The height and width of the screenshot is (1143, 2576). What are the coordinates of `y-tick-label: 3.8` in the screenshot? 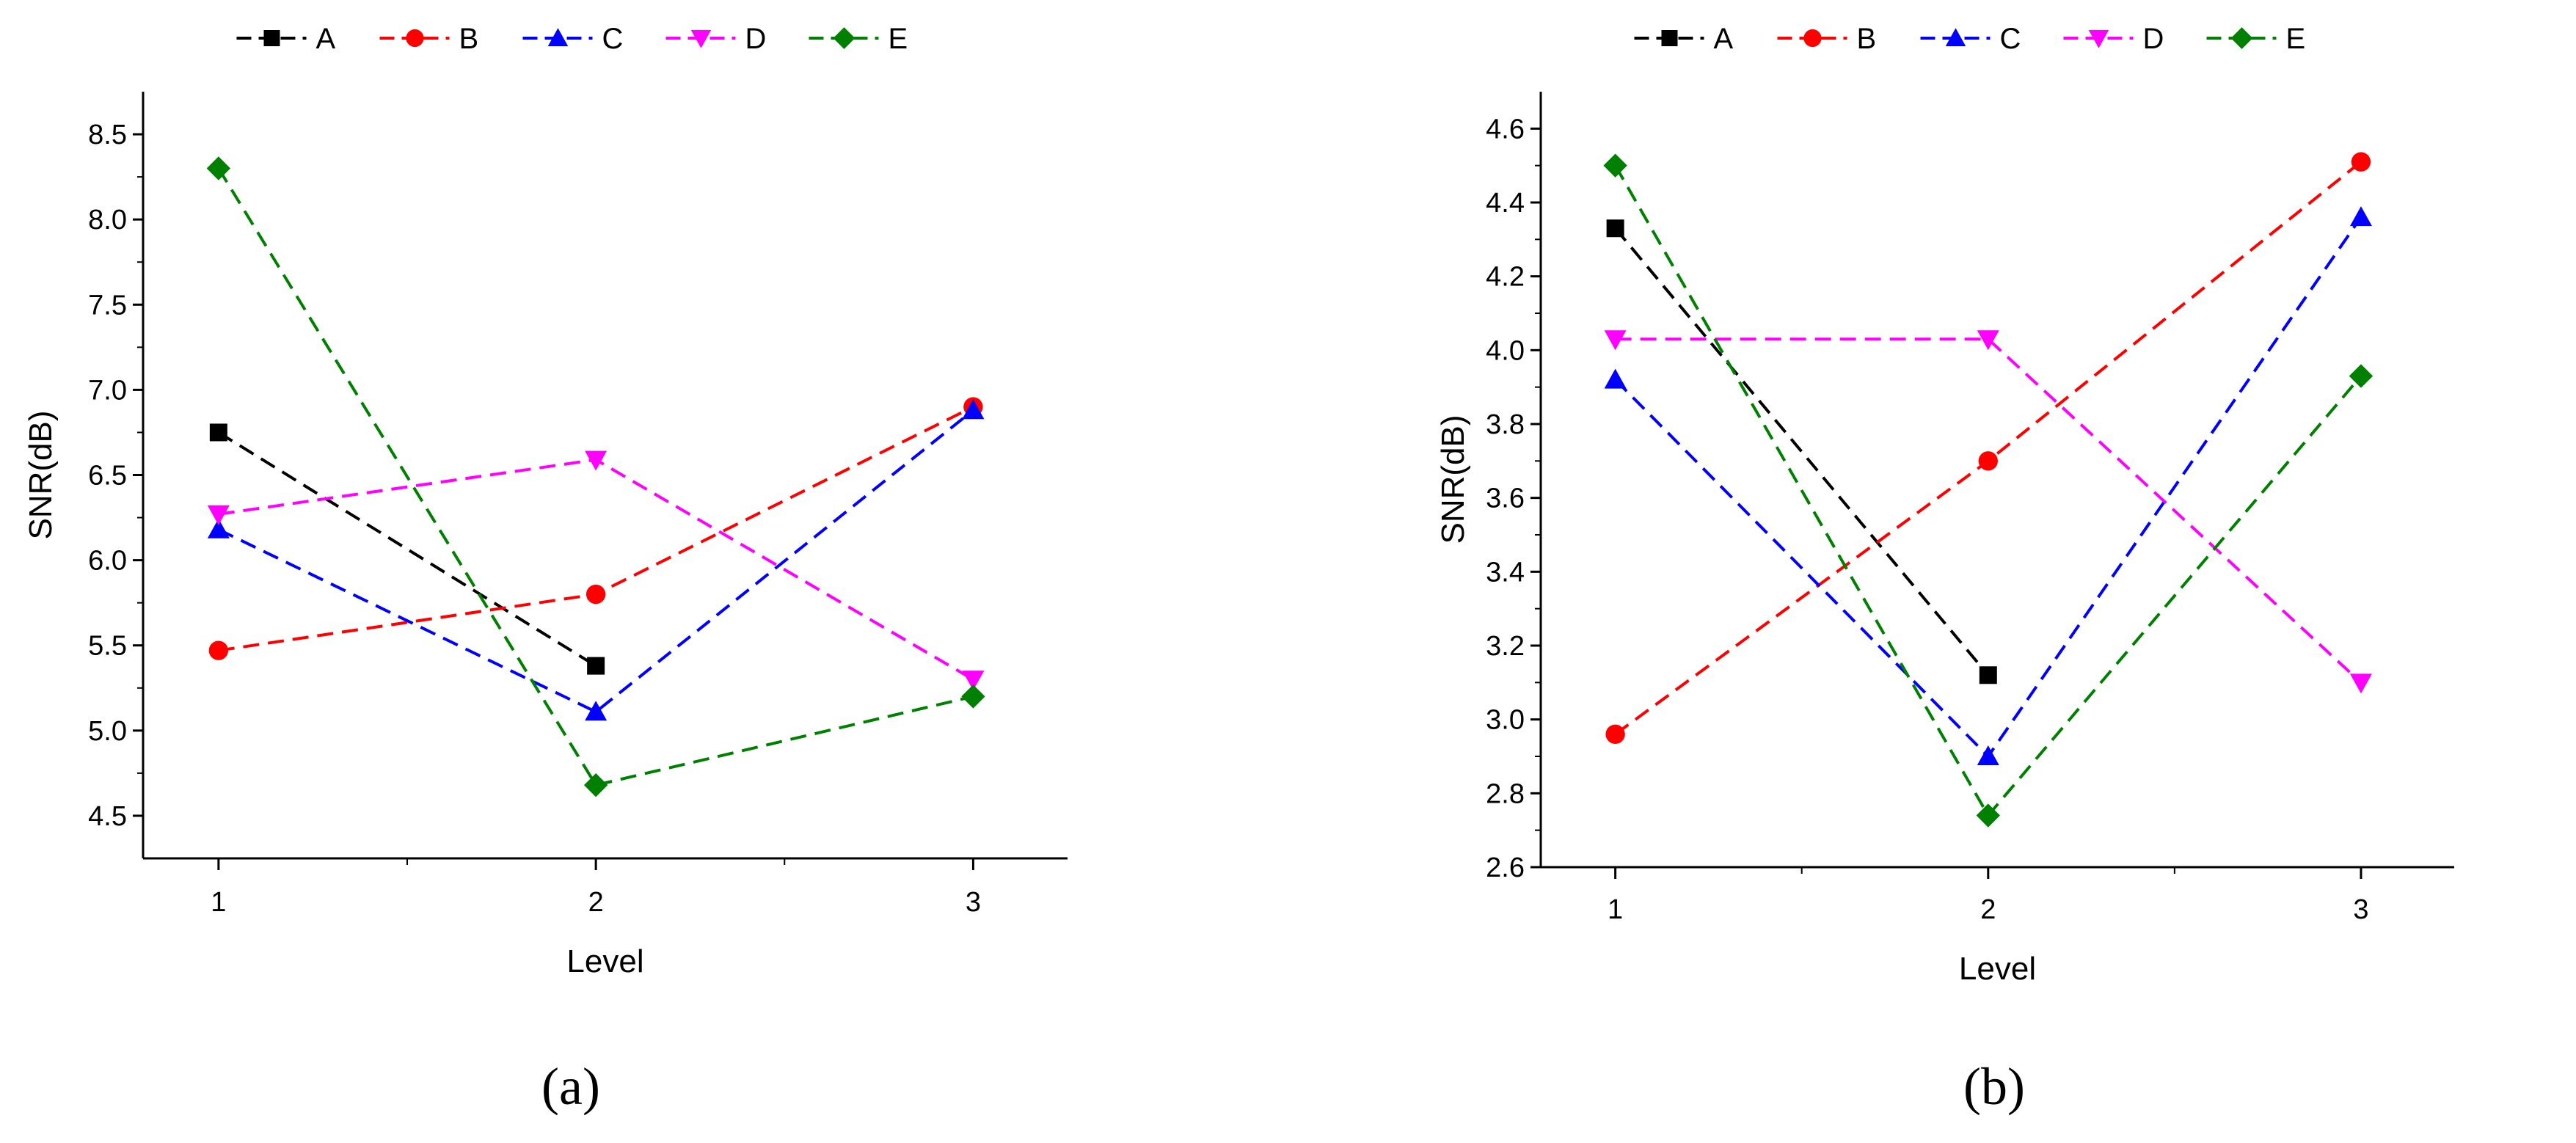 It's located at (1505, 424).